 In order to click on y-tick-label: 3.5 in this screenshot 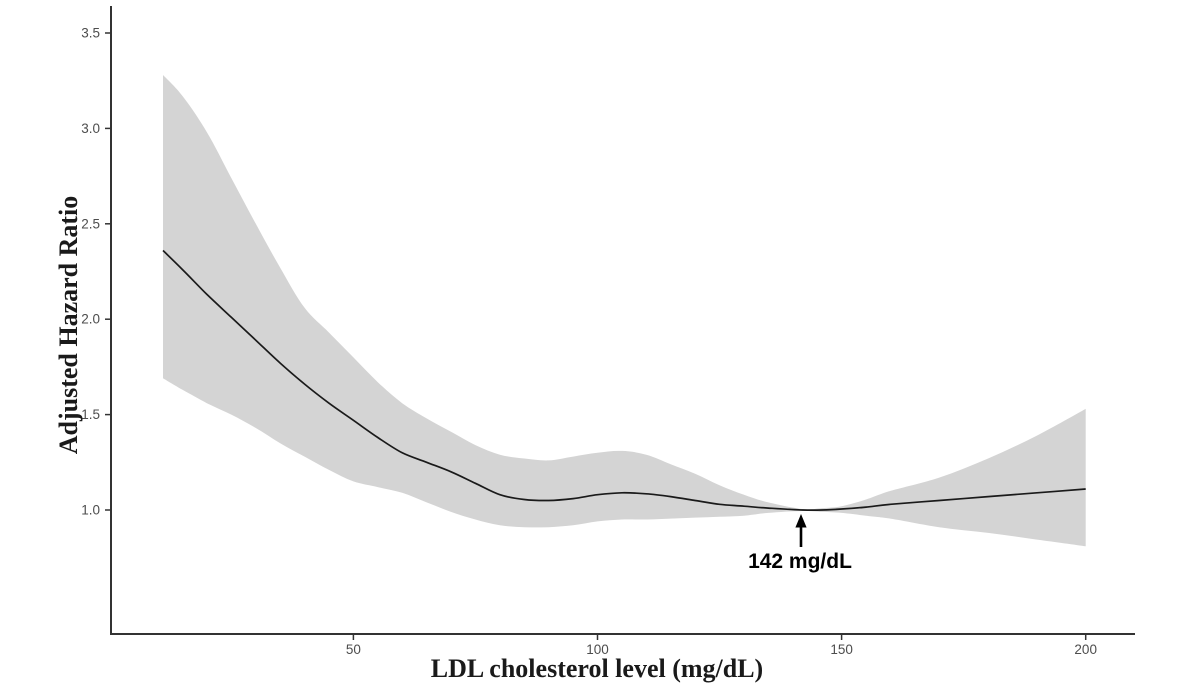, I will do `click(90, 33)`.